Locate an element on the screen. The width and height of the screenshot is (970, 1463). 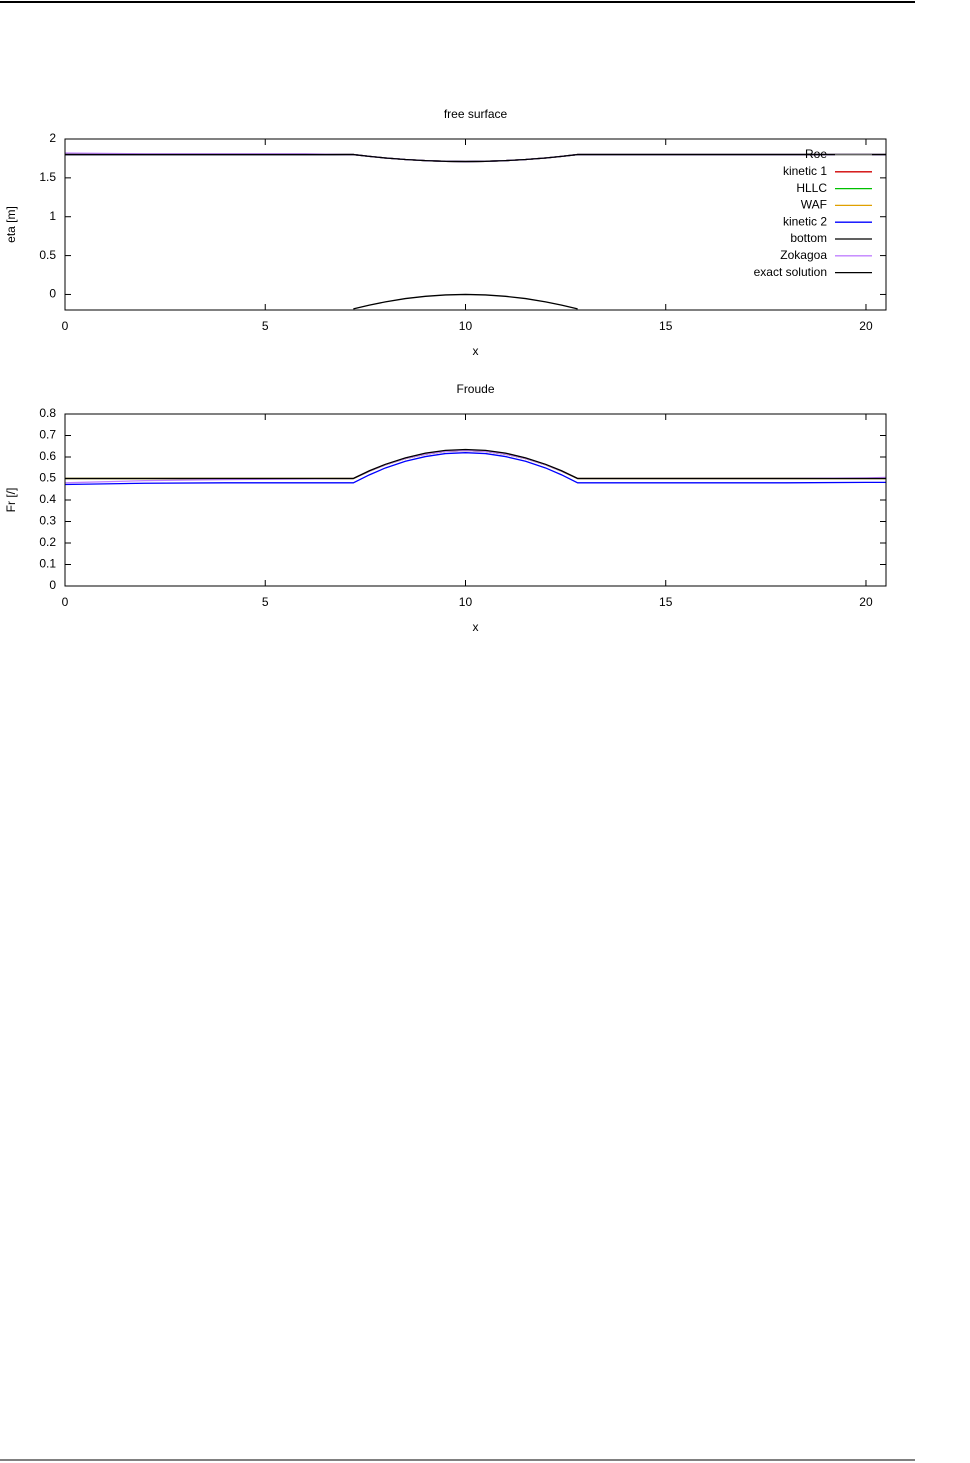
y-tick-label: 0.2 is located at coordinates (47, 542).